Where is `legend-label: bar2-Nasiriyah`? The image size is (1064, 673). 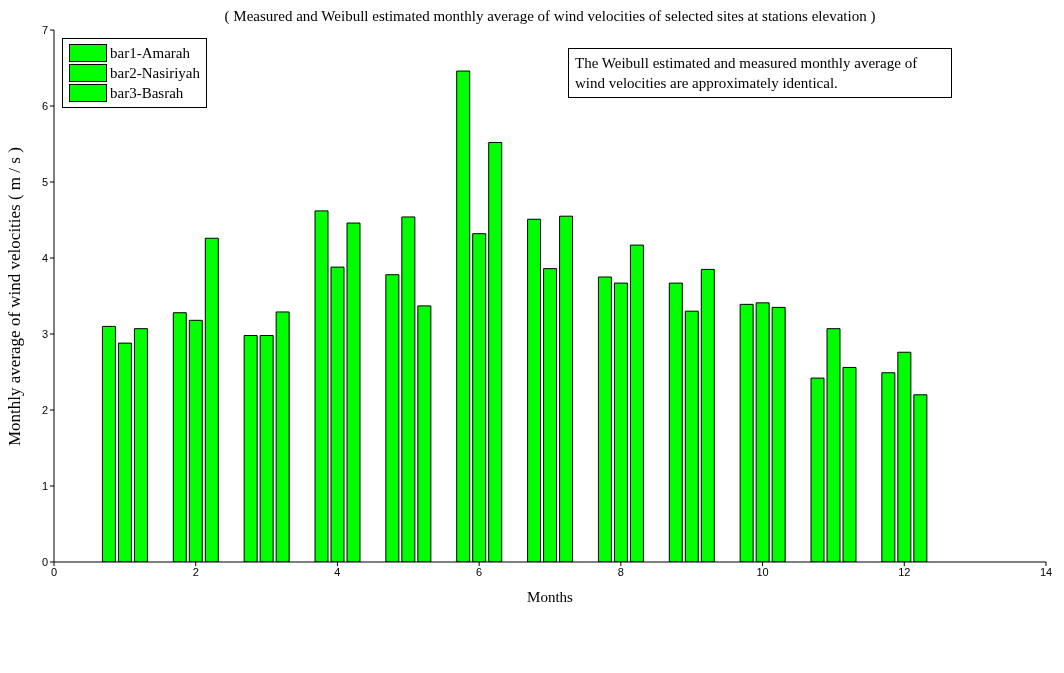 legend-label: bar2-Nasiriyah is located at coordinates (155, 73).